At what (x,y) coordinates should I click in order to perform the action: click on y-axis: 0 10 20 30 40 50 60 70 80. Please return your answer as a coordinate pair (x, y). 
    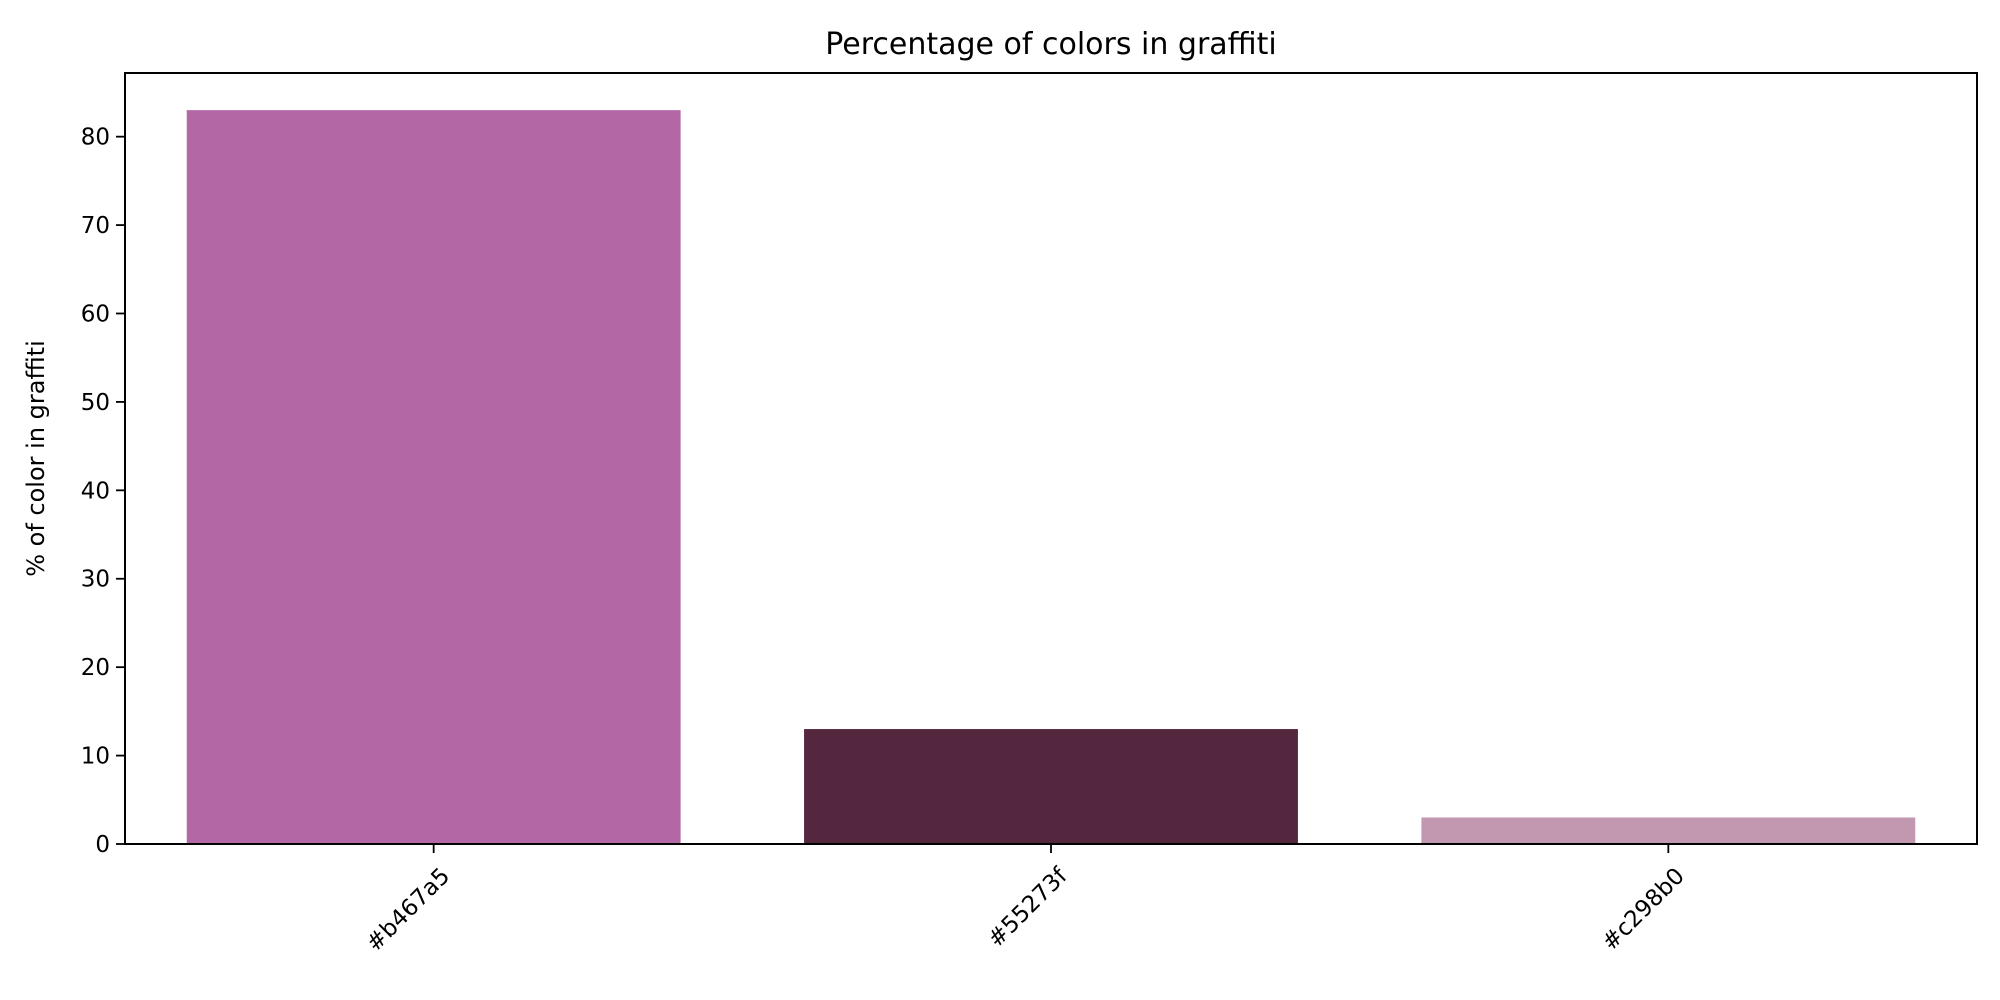
    Looking at the image, I should click on (103, 491).